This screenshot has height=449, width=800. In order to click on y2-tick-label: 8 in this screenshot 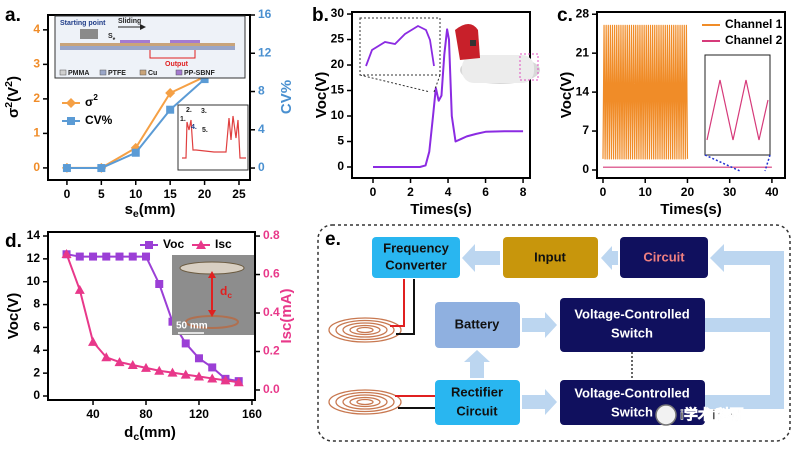, I will do `click(261, 91)`.